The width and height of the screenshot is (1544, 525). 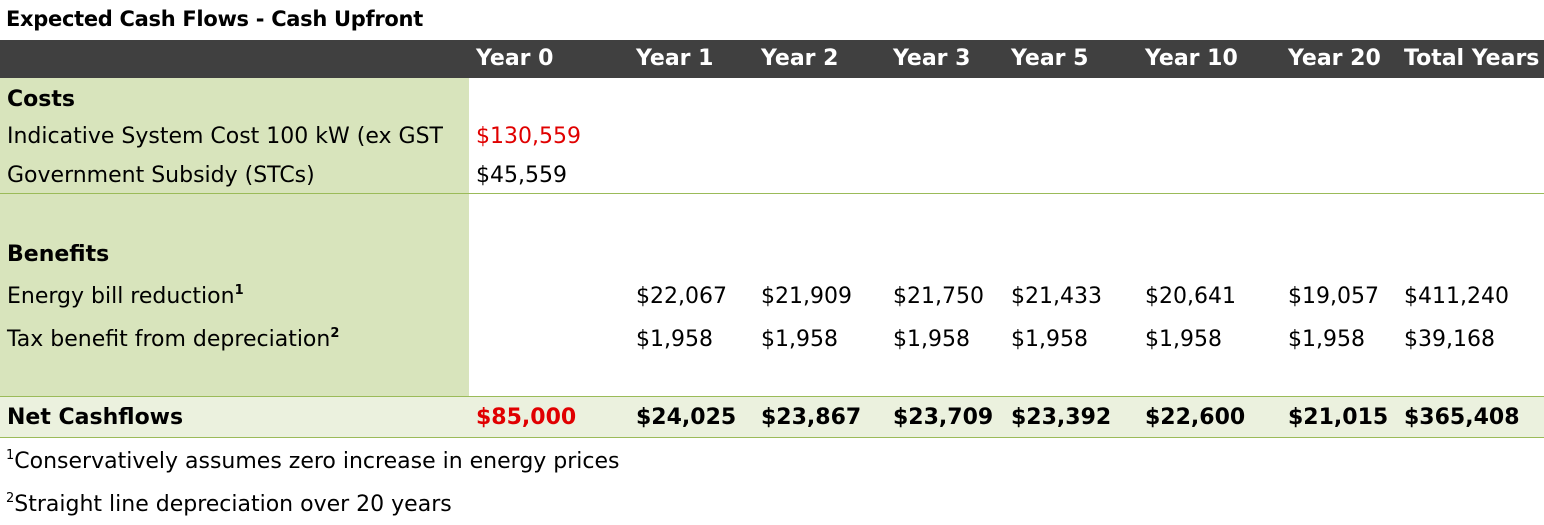 I want to click on net-row-bottom-rule, so click(x=772, y=437).